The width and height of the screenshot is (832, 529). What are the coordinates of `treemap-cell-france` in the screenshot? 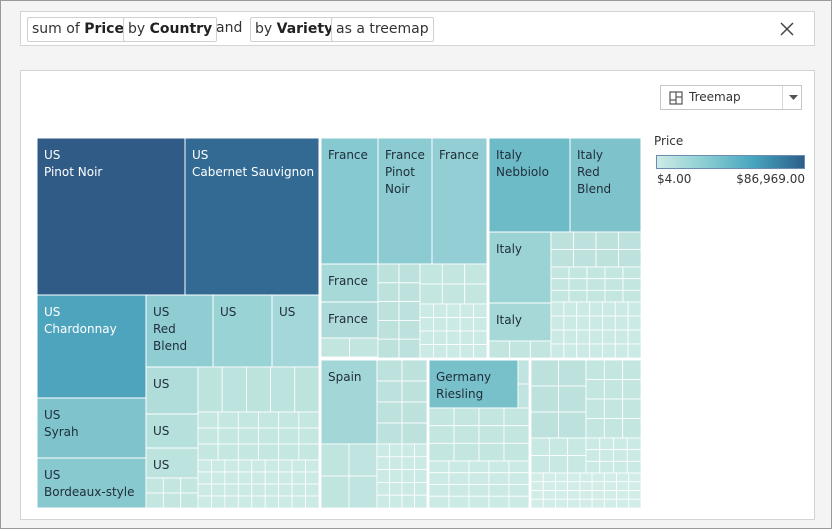 It's located at (349, 201).